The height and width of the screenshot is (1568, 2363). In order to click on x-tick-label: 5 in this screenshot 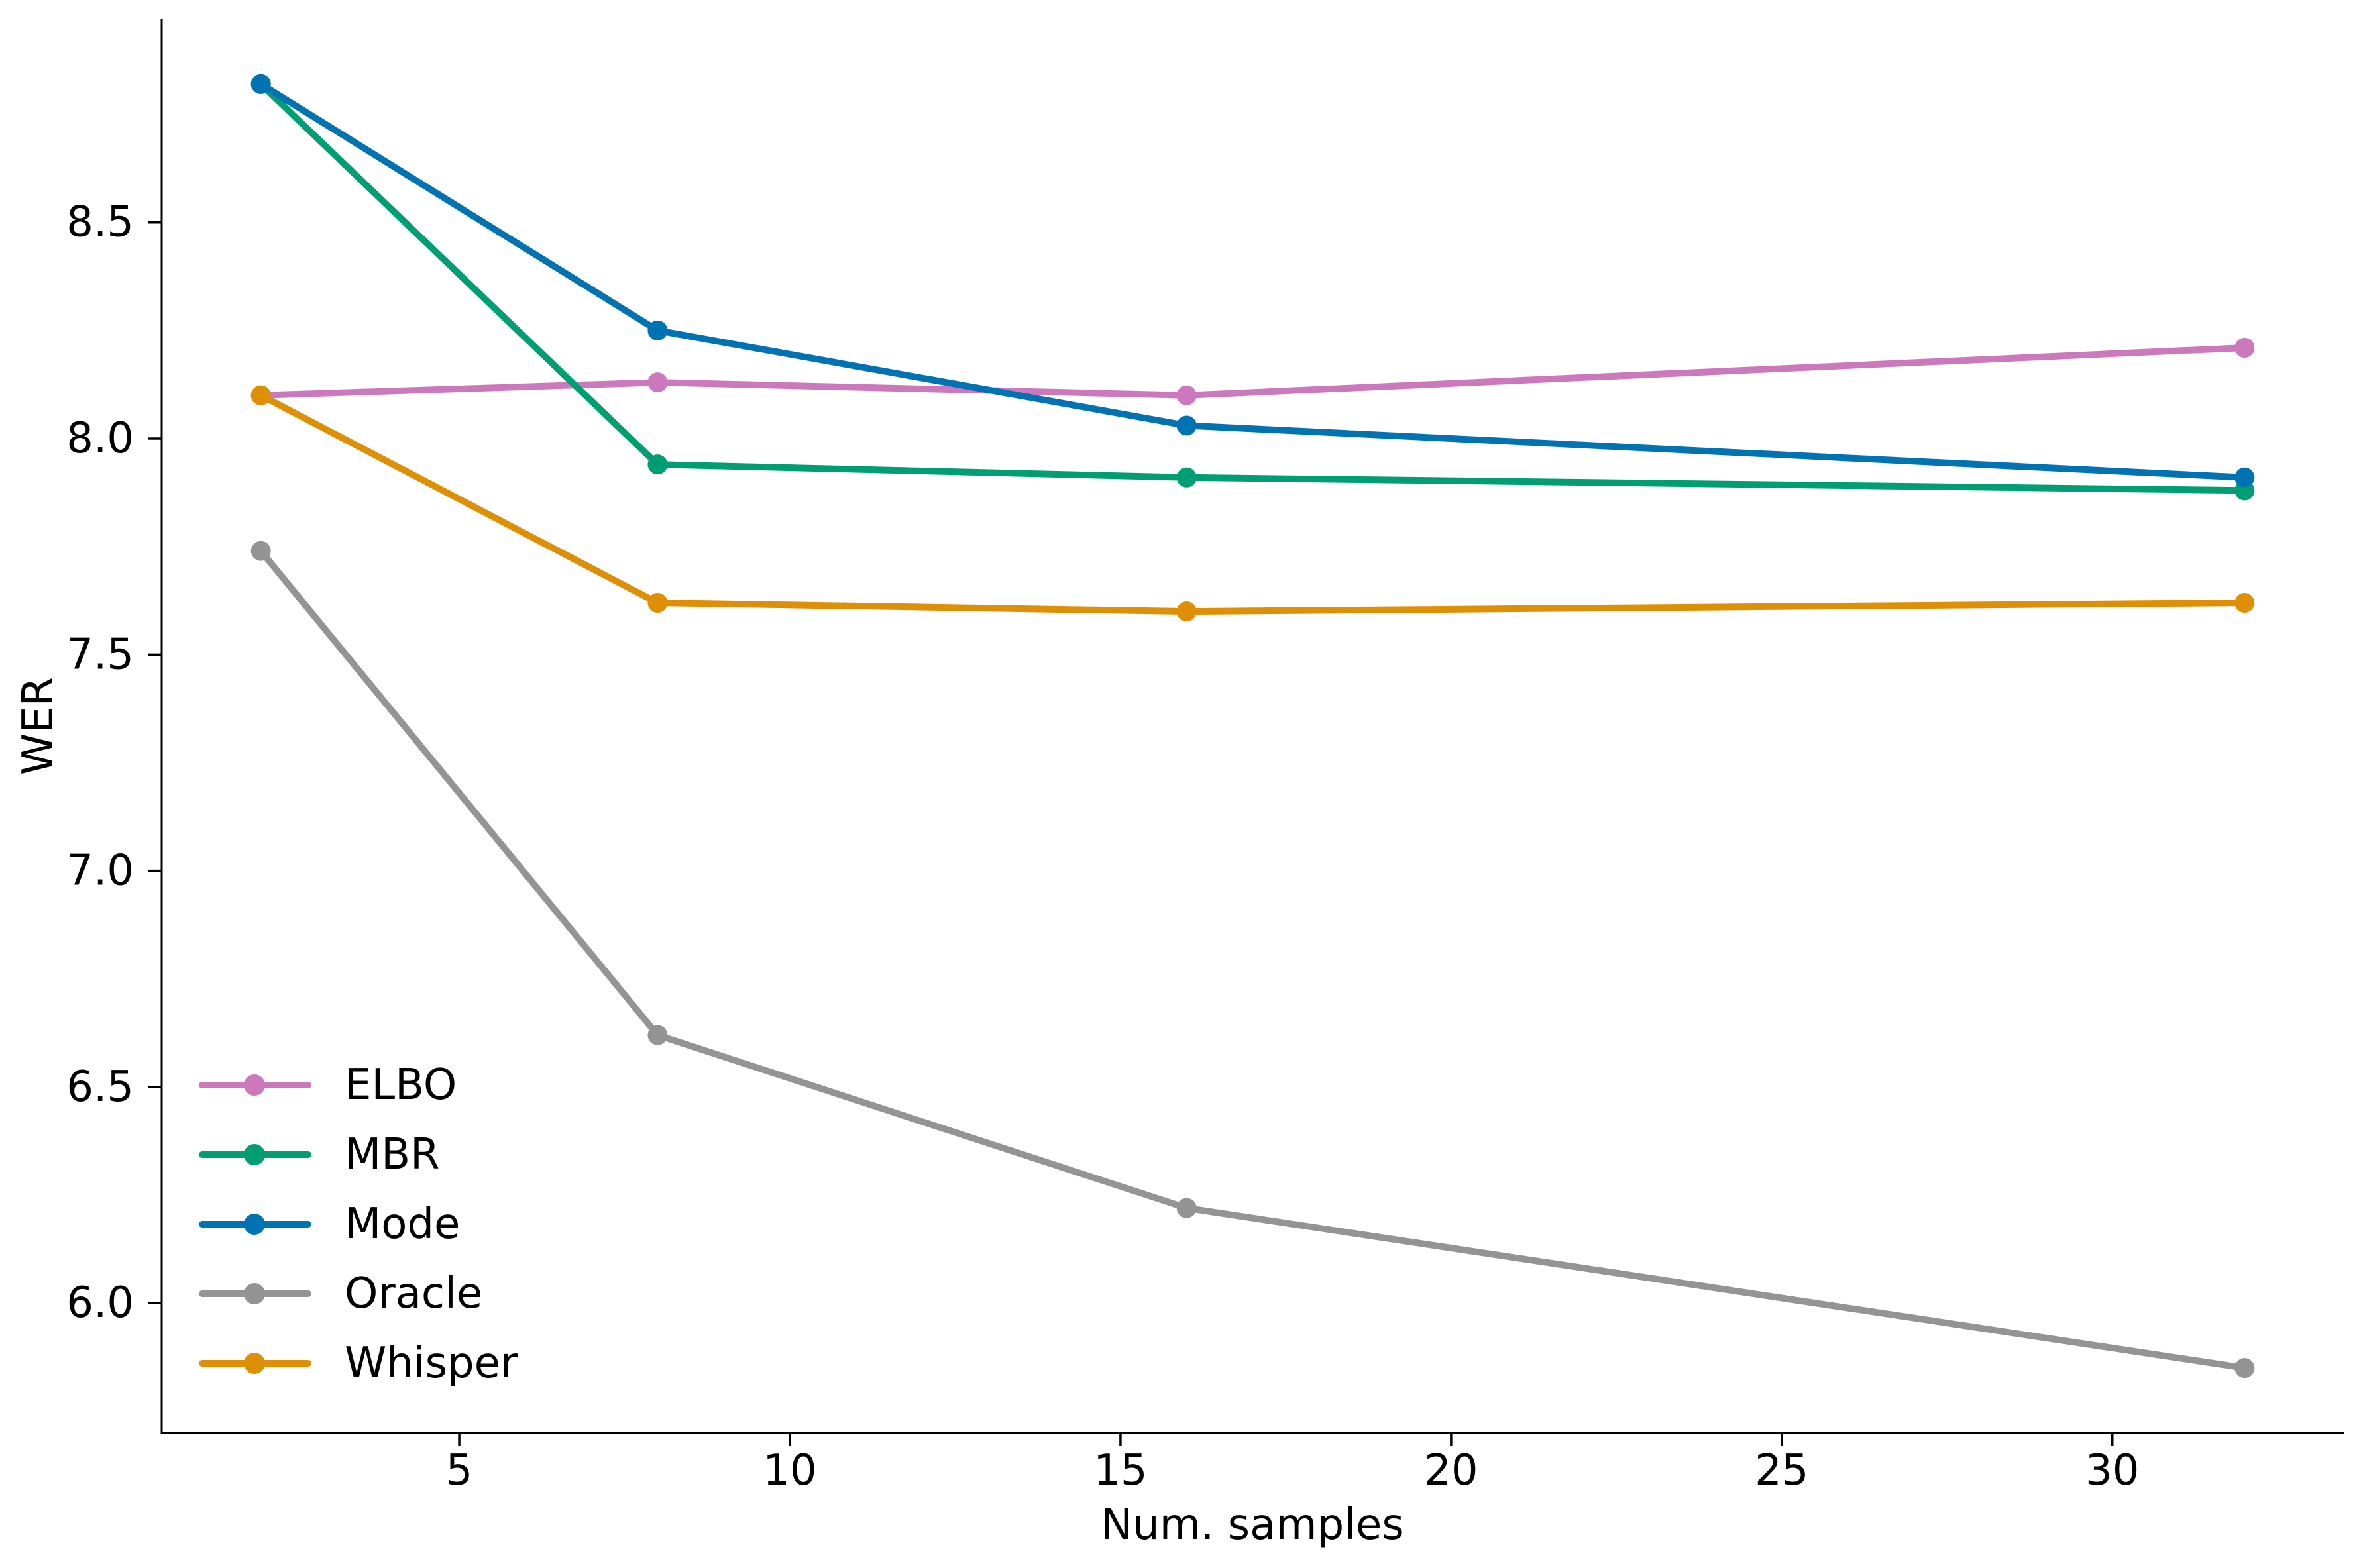, I will do `click(459, 1471)`.